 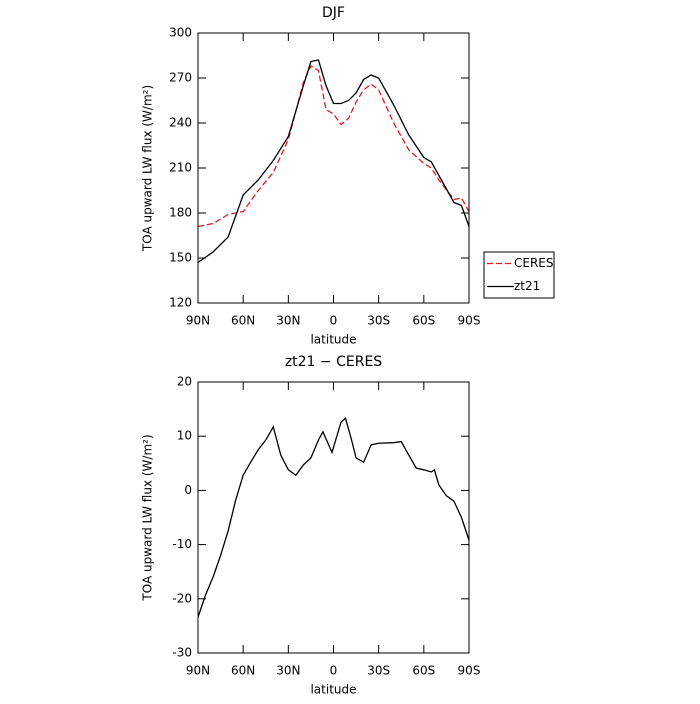 I want to click on y-tick-label: 20, so click(x=184, y=382).